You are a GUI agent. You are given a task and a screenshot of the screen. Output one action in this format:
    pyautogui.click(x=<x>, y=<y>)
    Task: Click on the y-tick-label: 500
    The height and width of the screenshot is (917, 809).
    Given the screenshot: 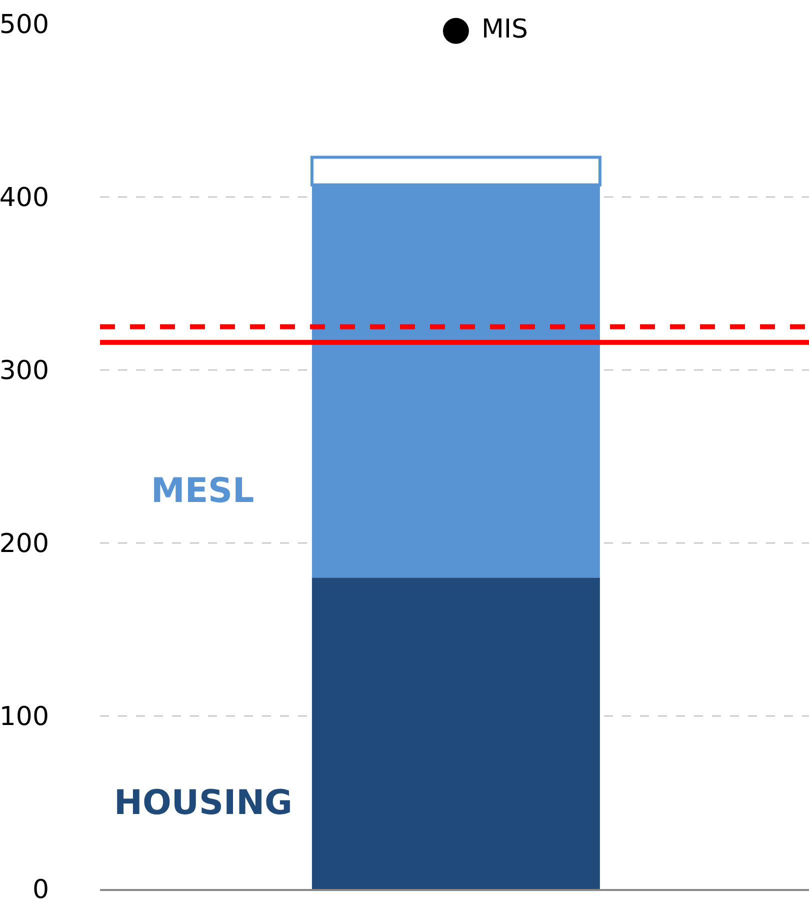 What is the action you would take?
    pyautogui.click(x=24, y=25)
    